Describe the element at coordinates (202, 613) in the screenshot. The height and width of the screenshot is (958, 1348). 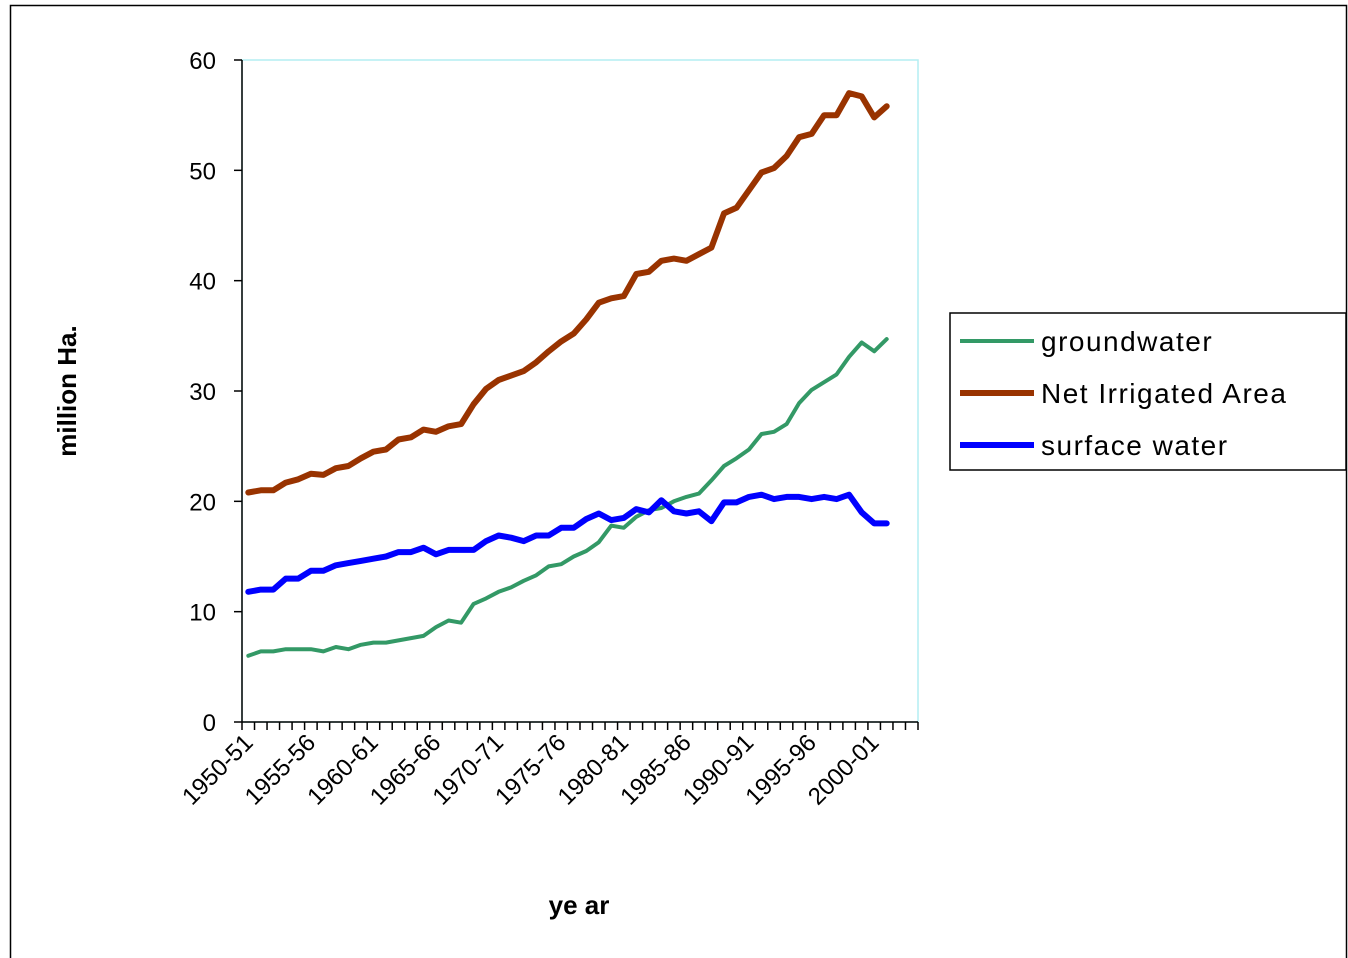
I see `y-tick-label: 10` at that location.